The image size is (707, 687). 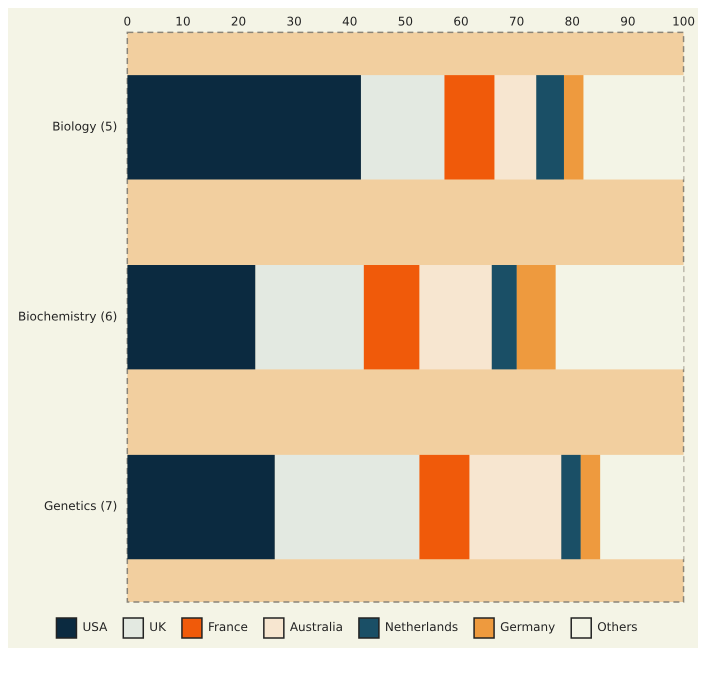 What do you see at coordinates (421, 627) in the screenshot?
I see `legend-label: Netherlands` at bounding box center [421, 627].